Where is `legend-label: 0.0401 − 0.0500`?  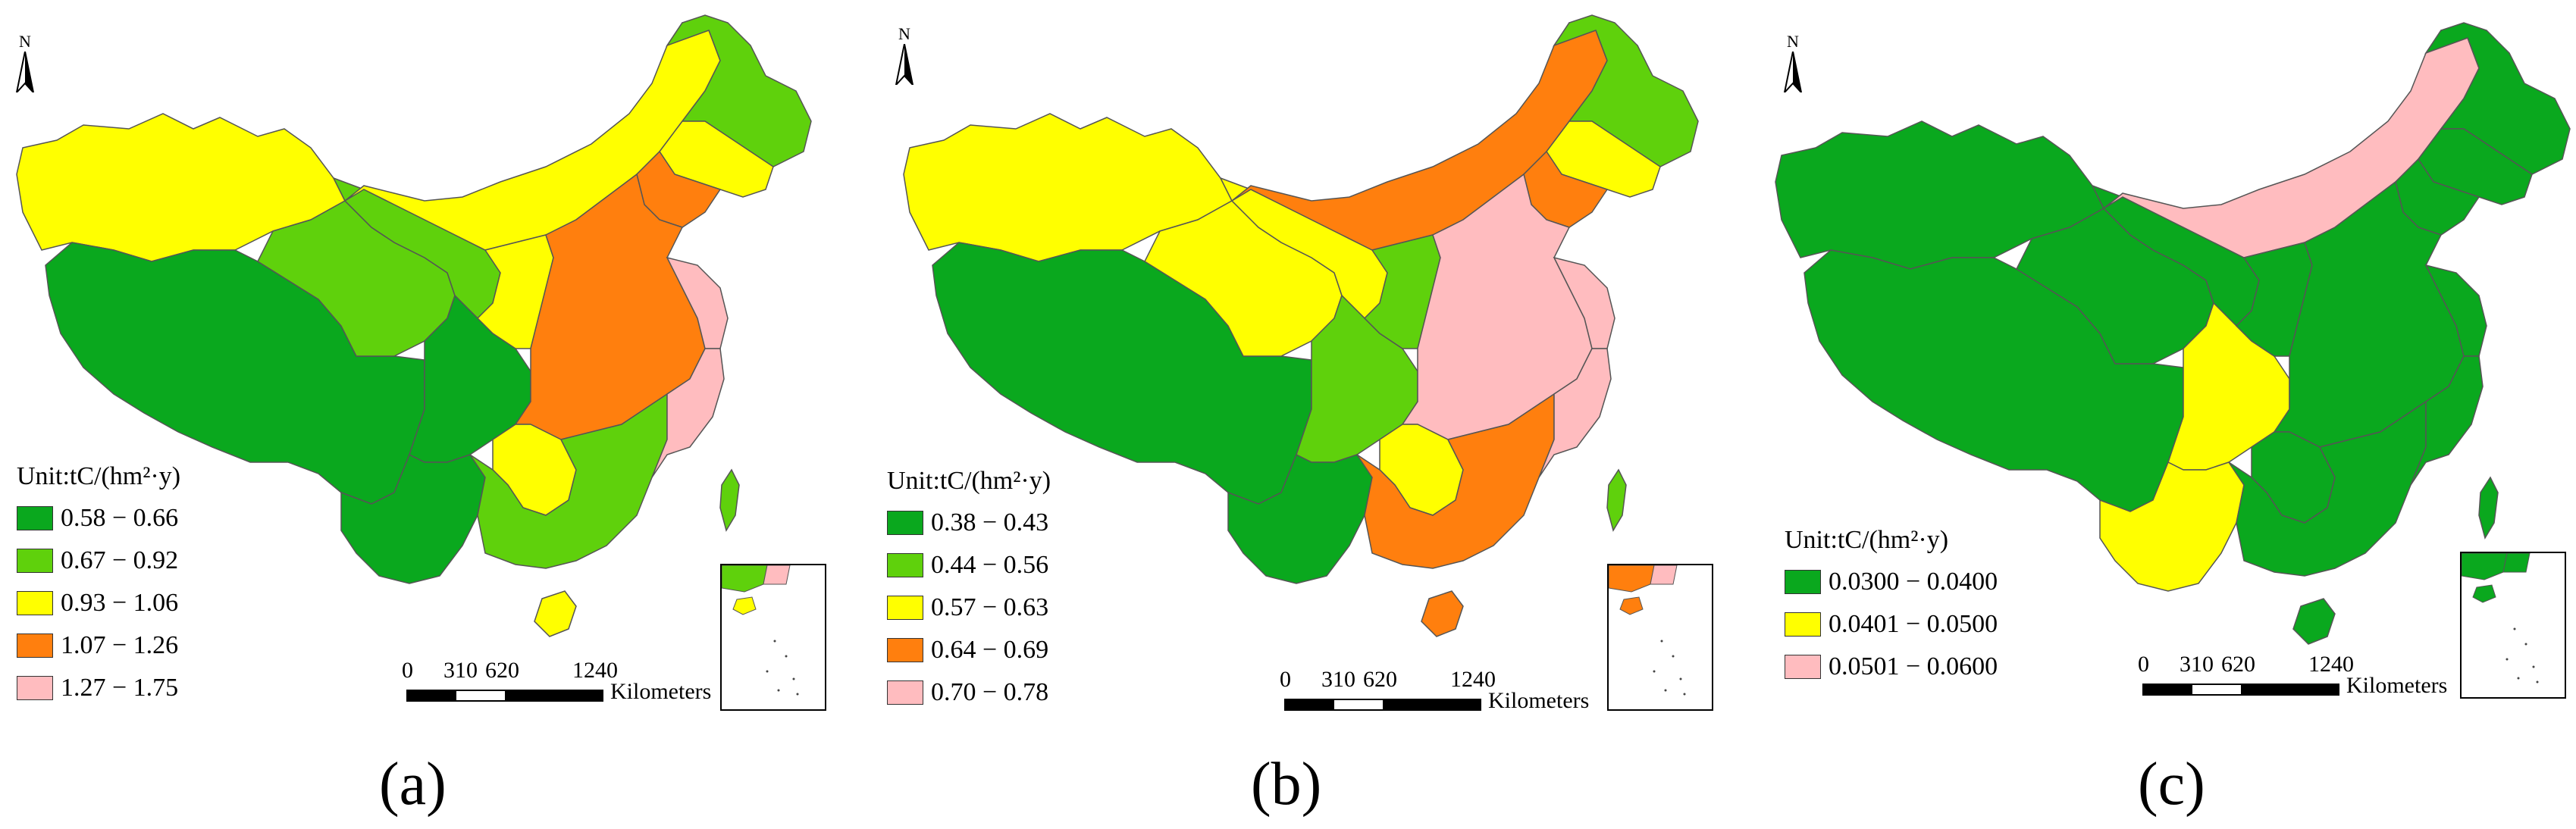 legend-label: 0.0401 − 0.0500 is located at coordinates (1914, 624).